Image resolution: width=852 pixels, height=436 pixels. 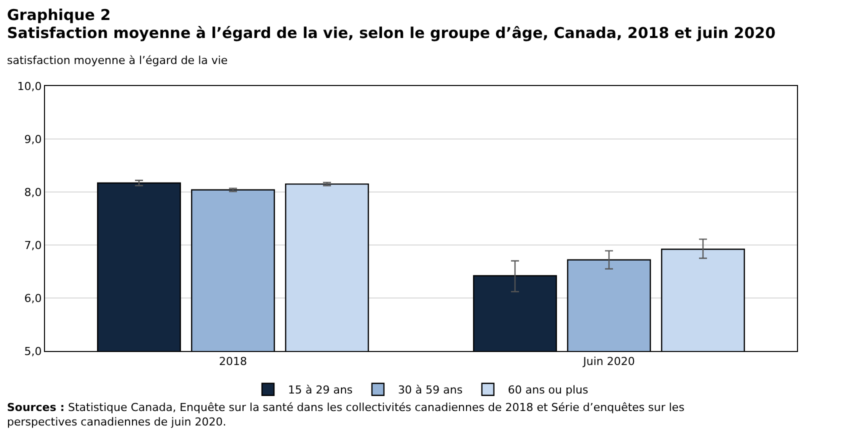 I want to click on legend-label: 15 à 29 ans, so click(x=320, y=390).